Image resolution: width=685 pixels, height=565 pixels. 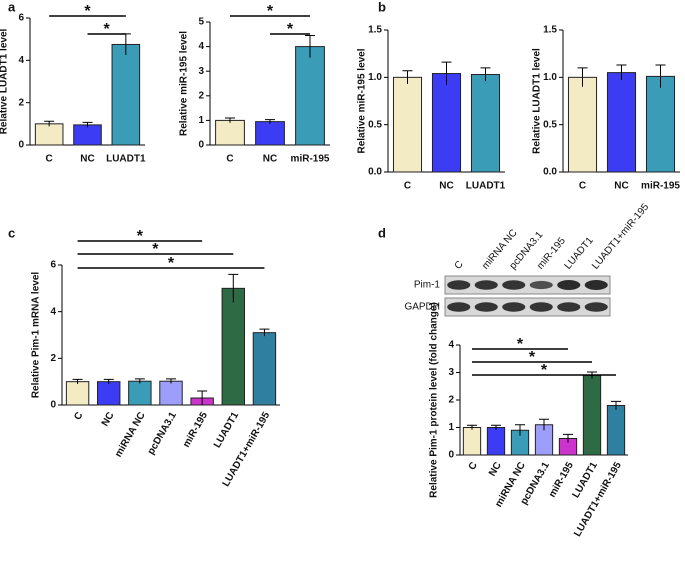 What do you see at coordinates (226, 430) in the screenshot?
I see `x-tick-label: LUADT1` at bounding box center [226, 430].